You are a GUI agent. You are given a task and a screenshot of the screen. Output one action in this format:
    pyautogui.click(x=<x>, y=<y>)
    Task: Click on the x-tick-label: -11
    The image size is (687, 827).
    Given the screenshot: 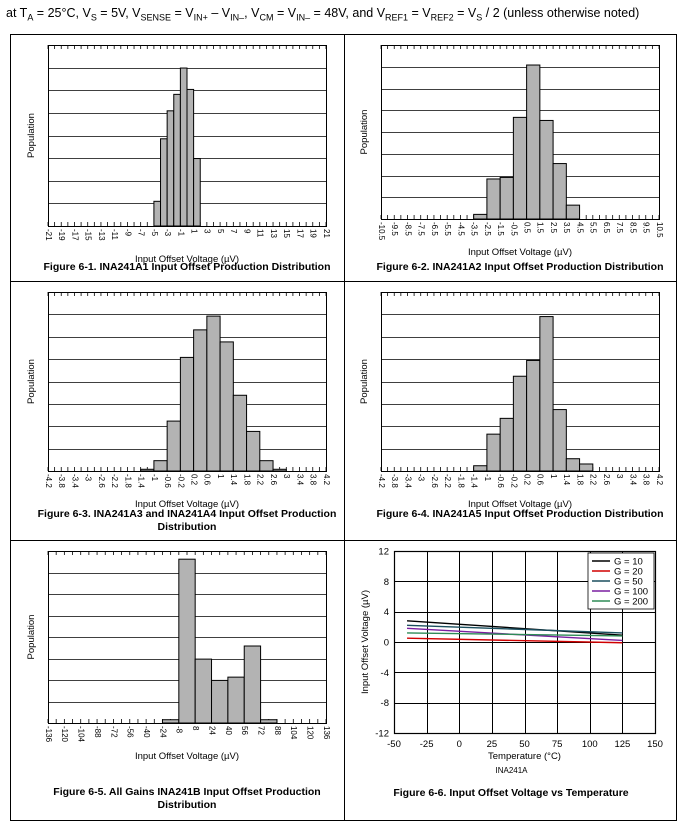 What is the action you would take?
    pyautogui.click(x=114, y=235)
    